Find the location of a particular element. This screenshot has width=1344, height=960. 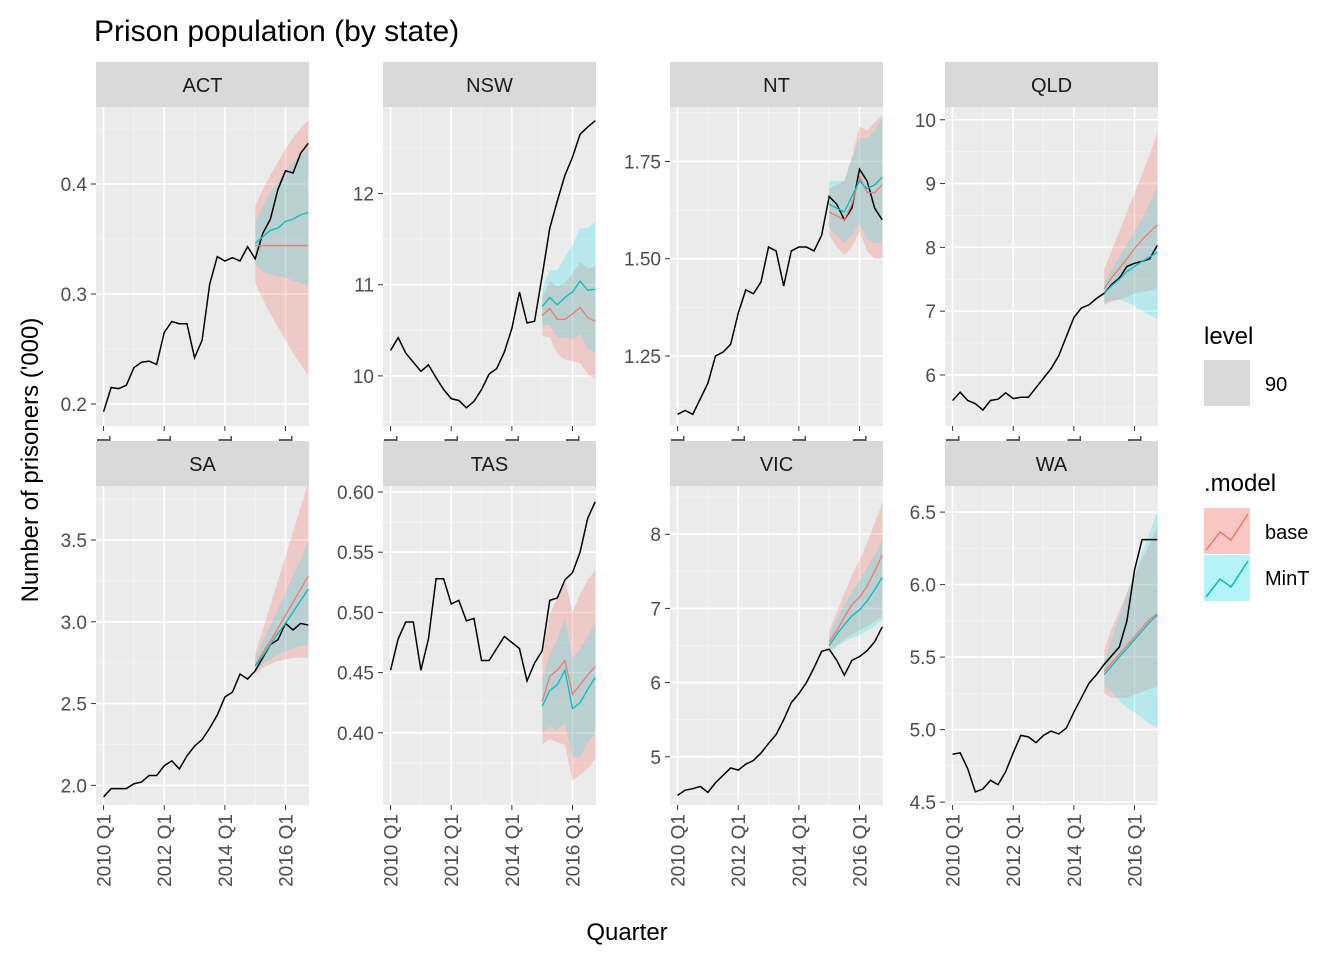

y-tick-label: 6.0 is located at coordinates (923, 586).